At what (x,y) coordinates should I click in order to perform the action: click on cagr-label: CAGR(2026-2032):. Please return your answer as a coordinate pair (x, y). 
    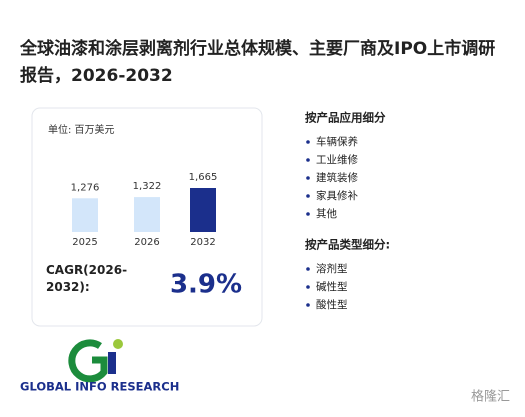
    Looking at the image, I should click on (87, 278).